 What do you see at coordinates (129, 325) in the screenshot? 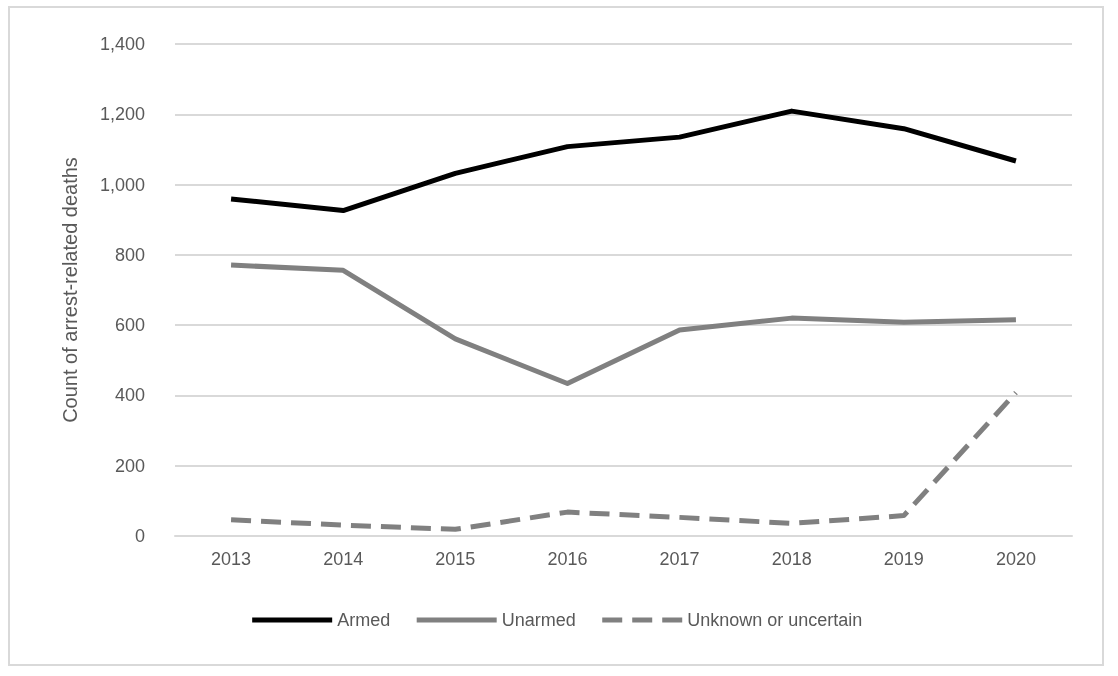
I see `y-tick-label: 600` at bounding box center [129, 325].